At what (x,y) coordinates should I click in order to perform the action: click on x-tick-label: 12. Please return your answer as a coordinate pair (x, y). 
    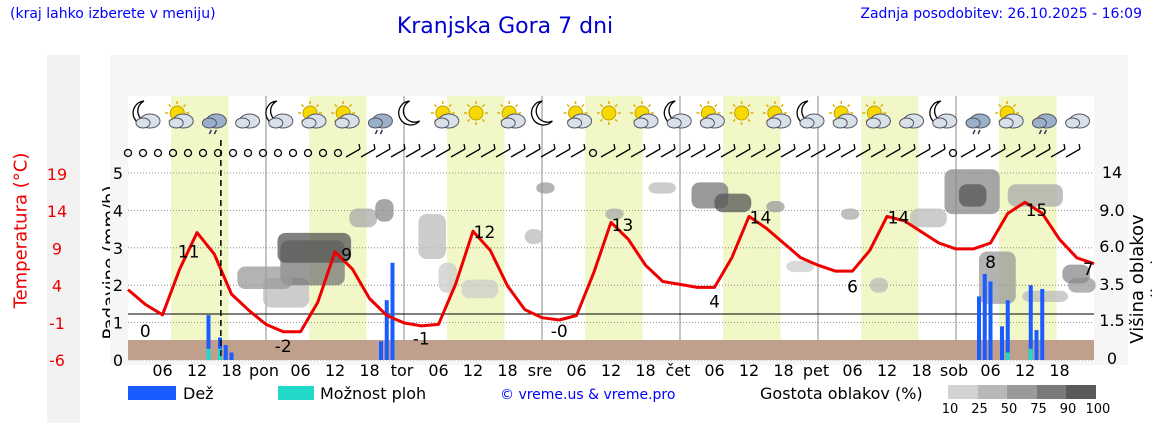
    Looking at the image, I should click on (1025, 370).